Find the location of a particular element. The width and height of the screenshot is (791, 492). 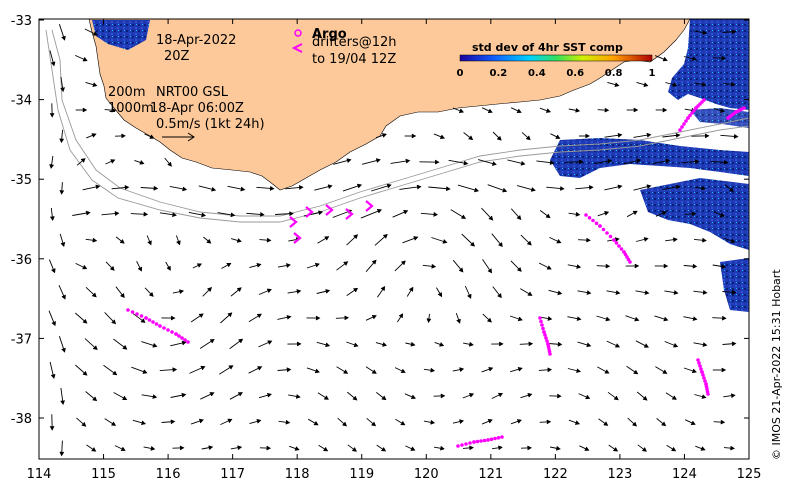

colorbar-tick-label: 1 is located at coordinates (652, 73).